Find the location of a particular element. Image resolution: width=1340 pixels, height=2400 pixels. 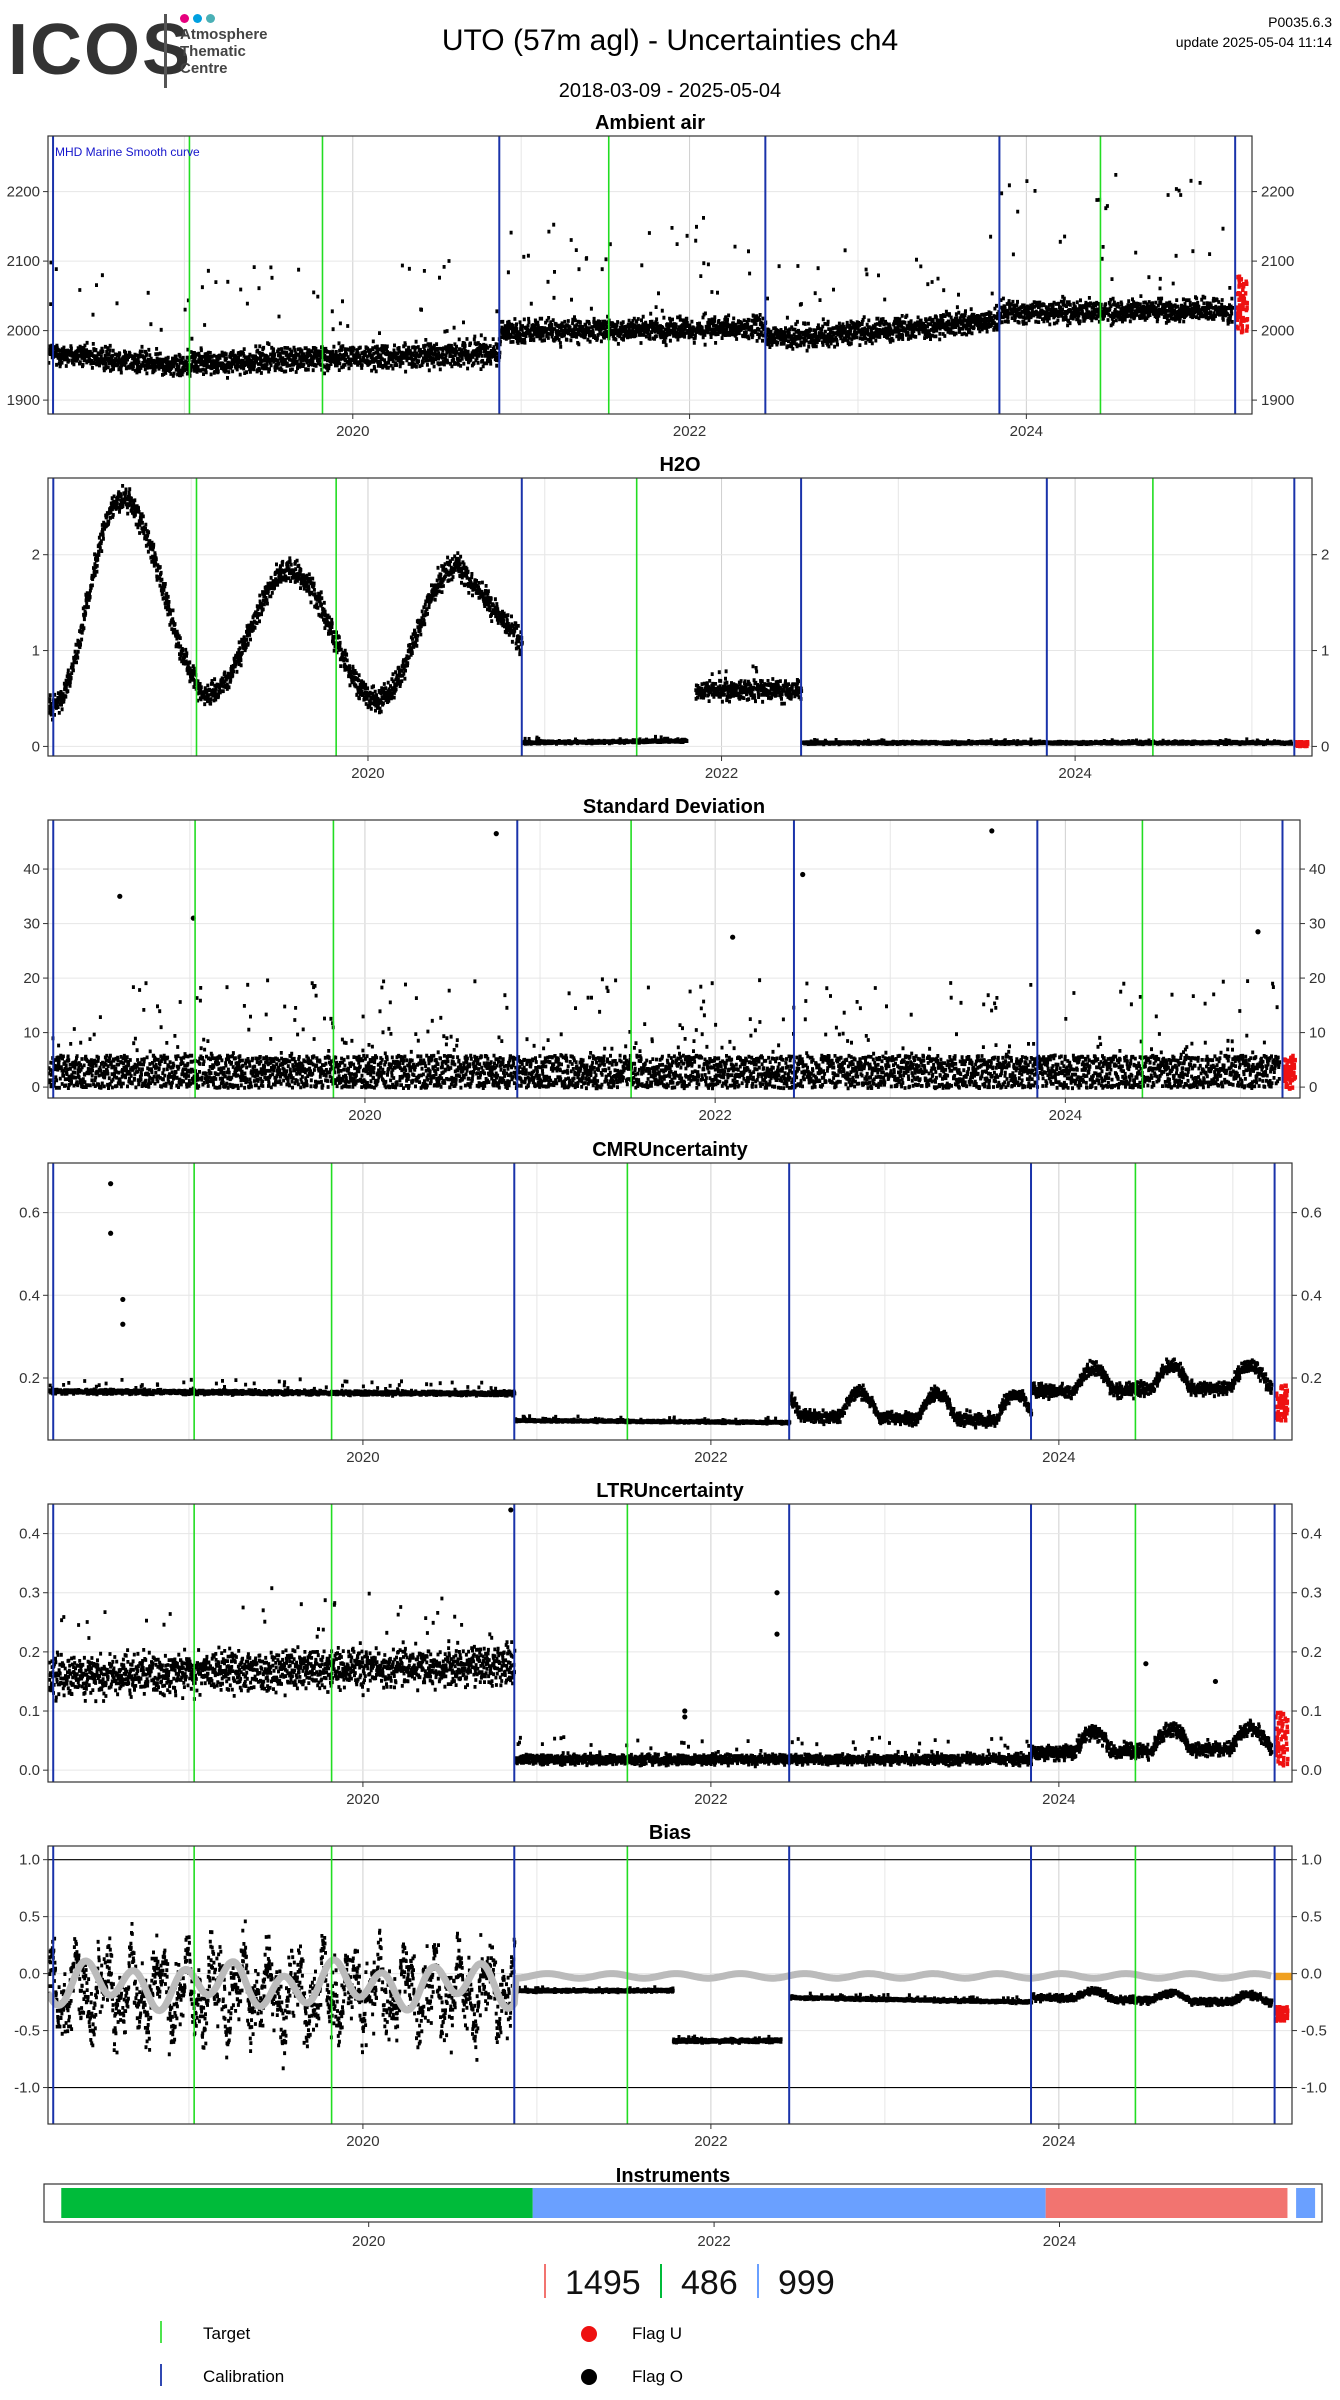

instrument-legend: 1495 486 999 is located at coordinates (689, 2283).